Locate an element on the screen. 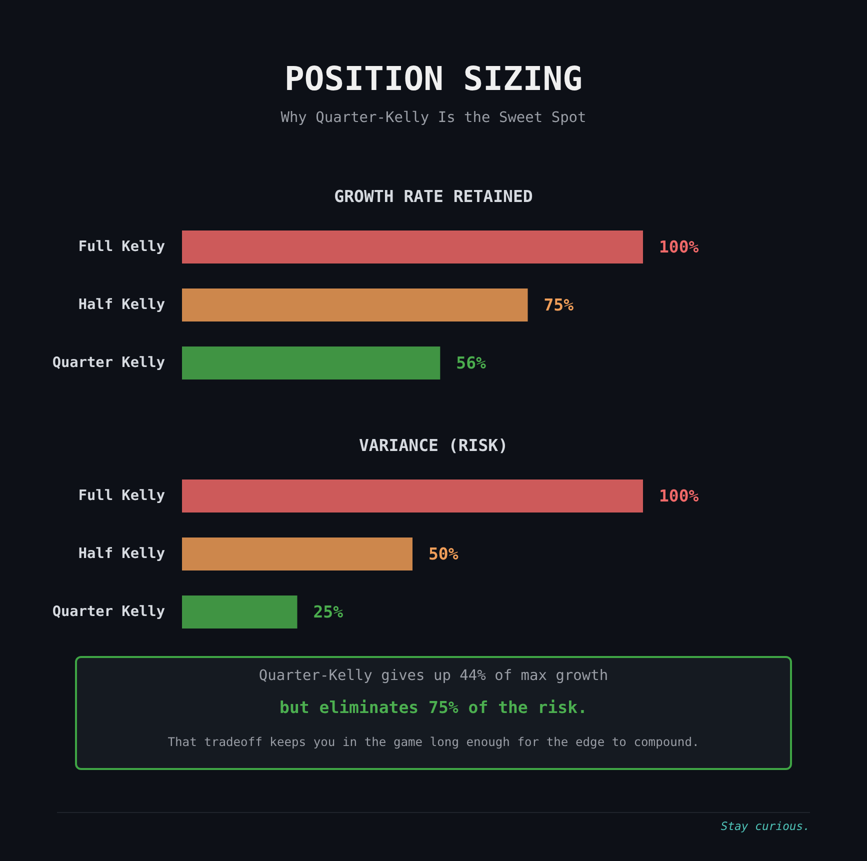  chart-title: VARIANCE (RISK) is located at coordinates (433, 445).